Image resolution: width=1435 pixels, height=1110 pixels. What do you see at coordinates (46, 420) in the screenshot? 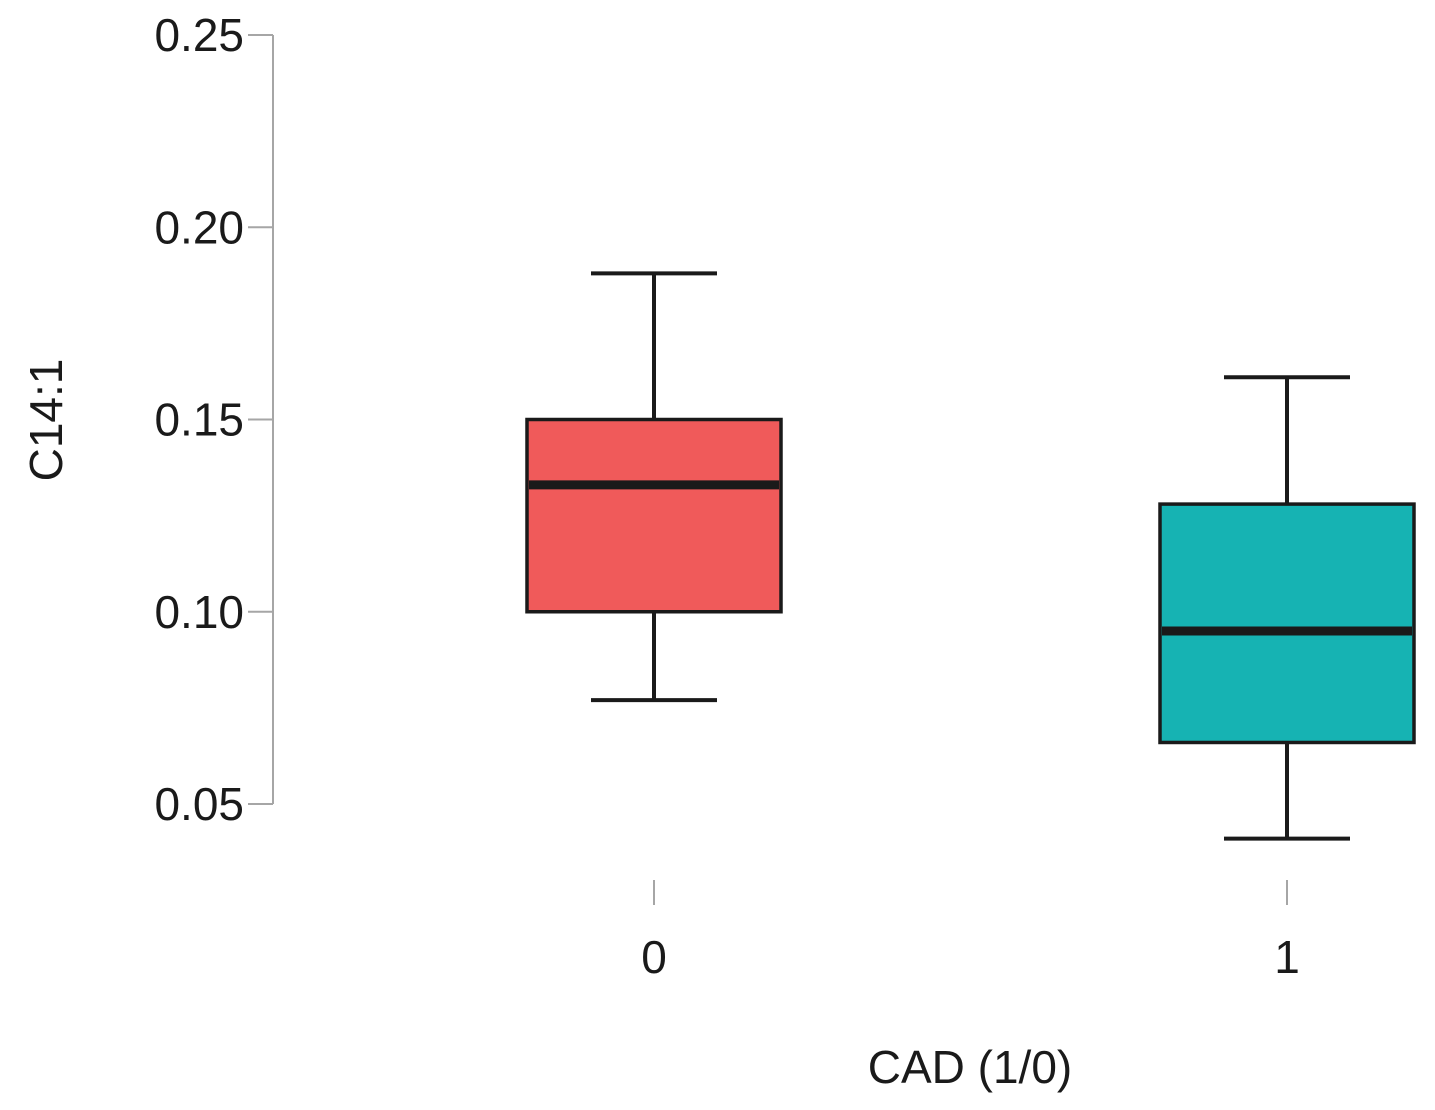
I see `y-axis-title: C14:1` at bounding box center [46, 420].